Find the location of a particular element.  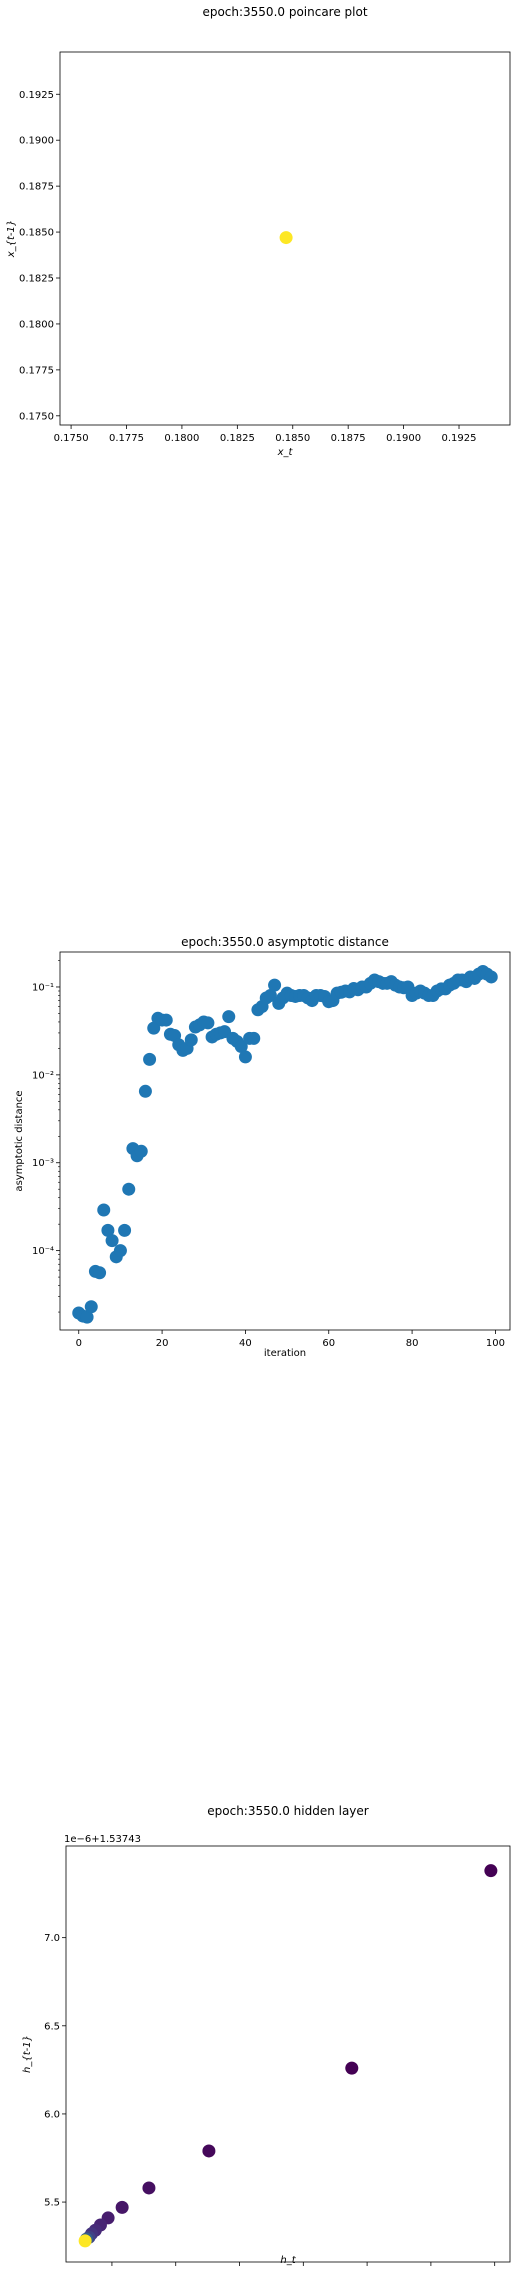

y-tick-label: 0.1750 is located at coordinates (36, 416).